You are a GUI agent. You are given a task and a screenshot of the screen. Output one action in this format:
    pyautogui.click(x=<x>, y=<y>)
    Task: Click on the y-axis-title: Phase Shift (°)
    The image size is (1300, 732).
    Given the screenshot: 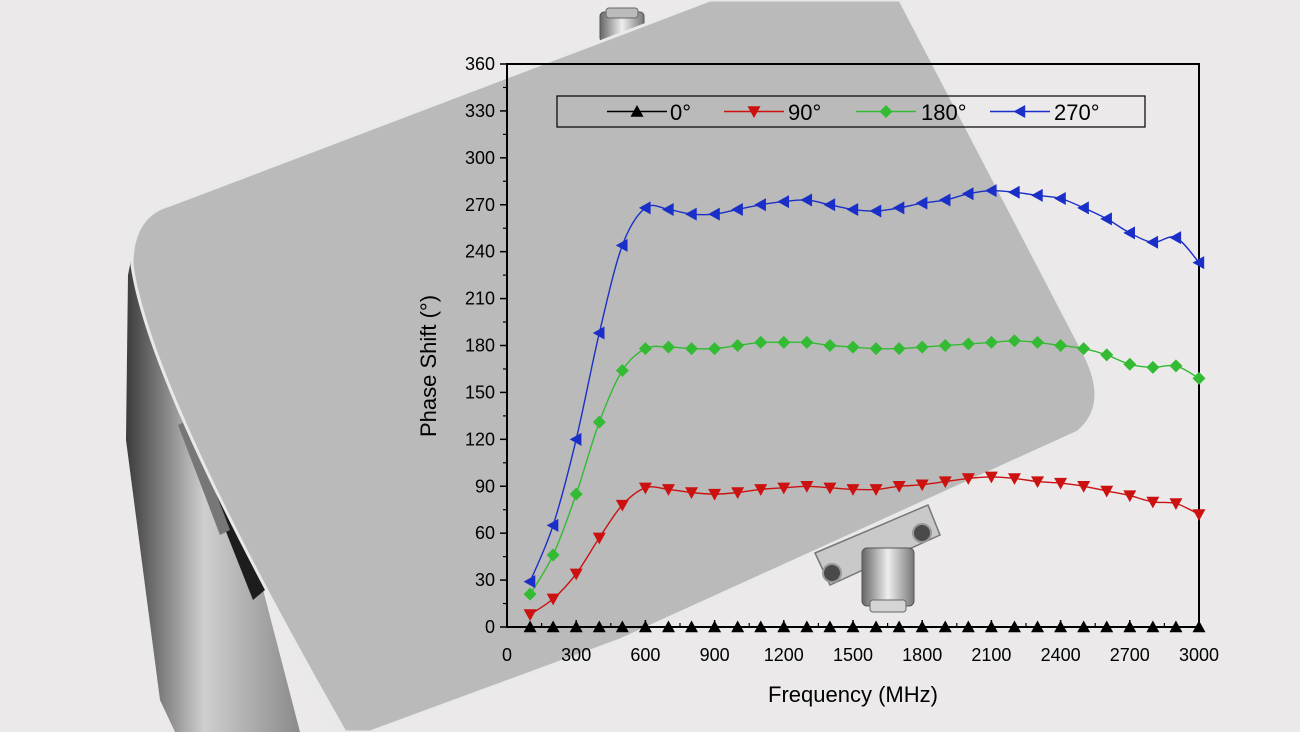 What is the action you would take?
    pyautogui.click(x=428, y=366)
    